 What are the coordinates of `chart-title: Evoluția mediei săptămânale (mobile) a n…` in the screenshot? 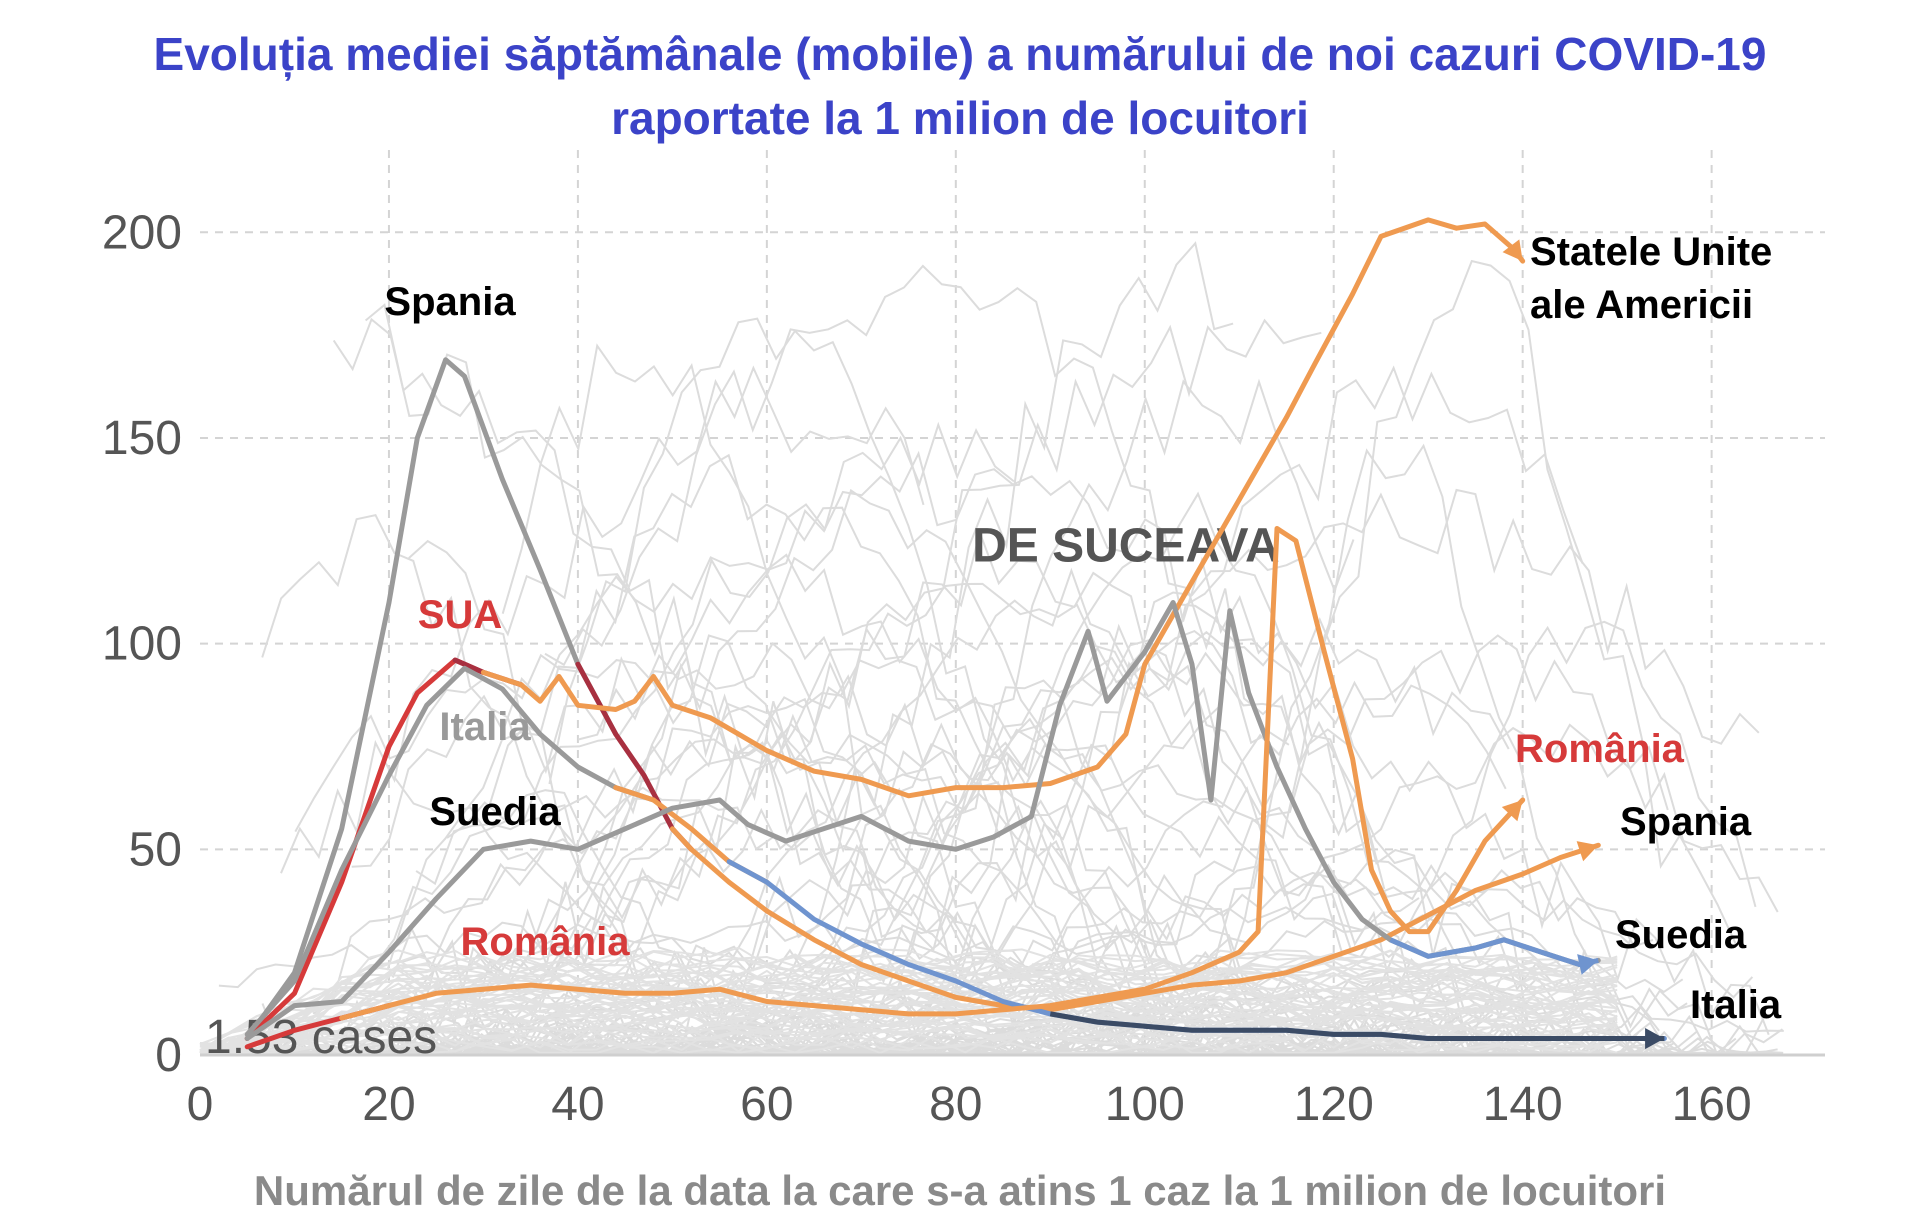 It's located at (960, 86).